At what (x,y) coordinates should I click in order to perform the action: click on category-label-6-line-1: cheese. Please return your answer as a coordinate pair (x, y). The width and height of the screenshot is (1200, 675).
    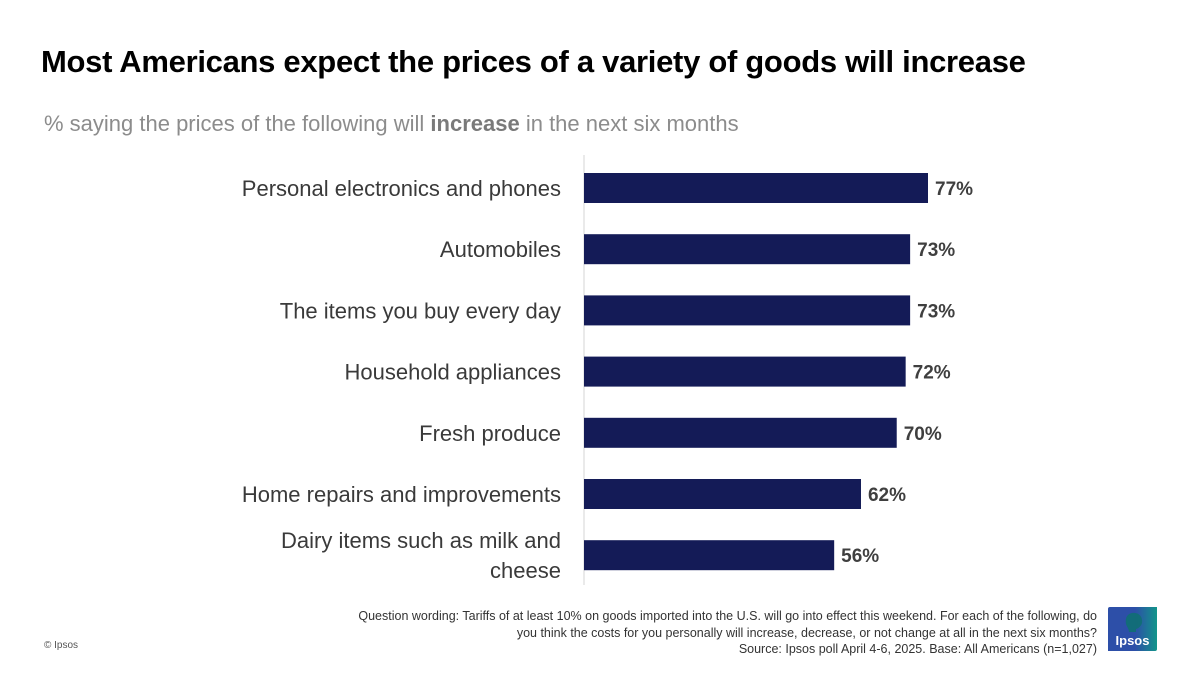
    Looking at the image, I should click on (525, 570).